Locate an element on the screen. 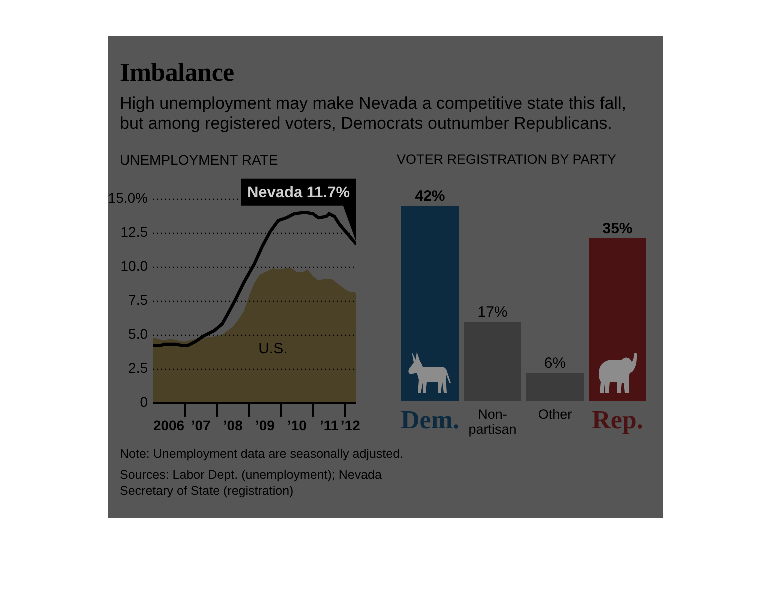 The width and height of the screenshot is (770, 612). x-tick-label: ’12 is located at coordinates (350, 425).